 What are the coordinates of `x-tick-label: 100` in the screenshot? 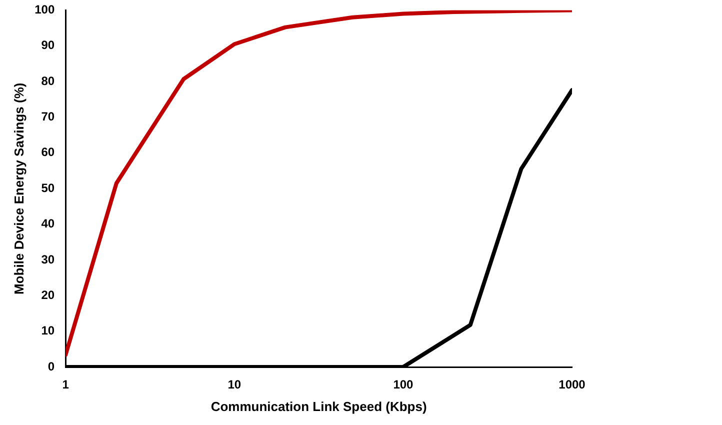 It's located at (403, 385).